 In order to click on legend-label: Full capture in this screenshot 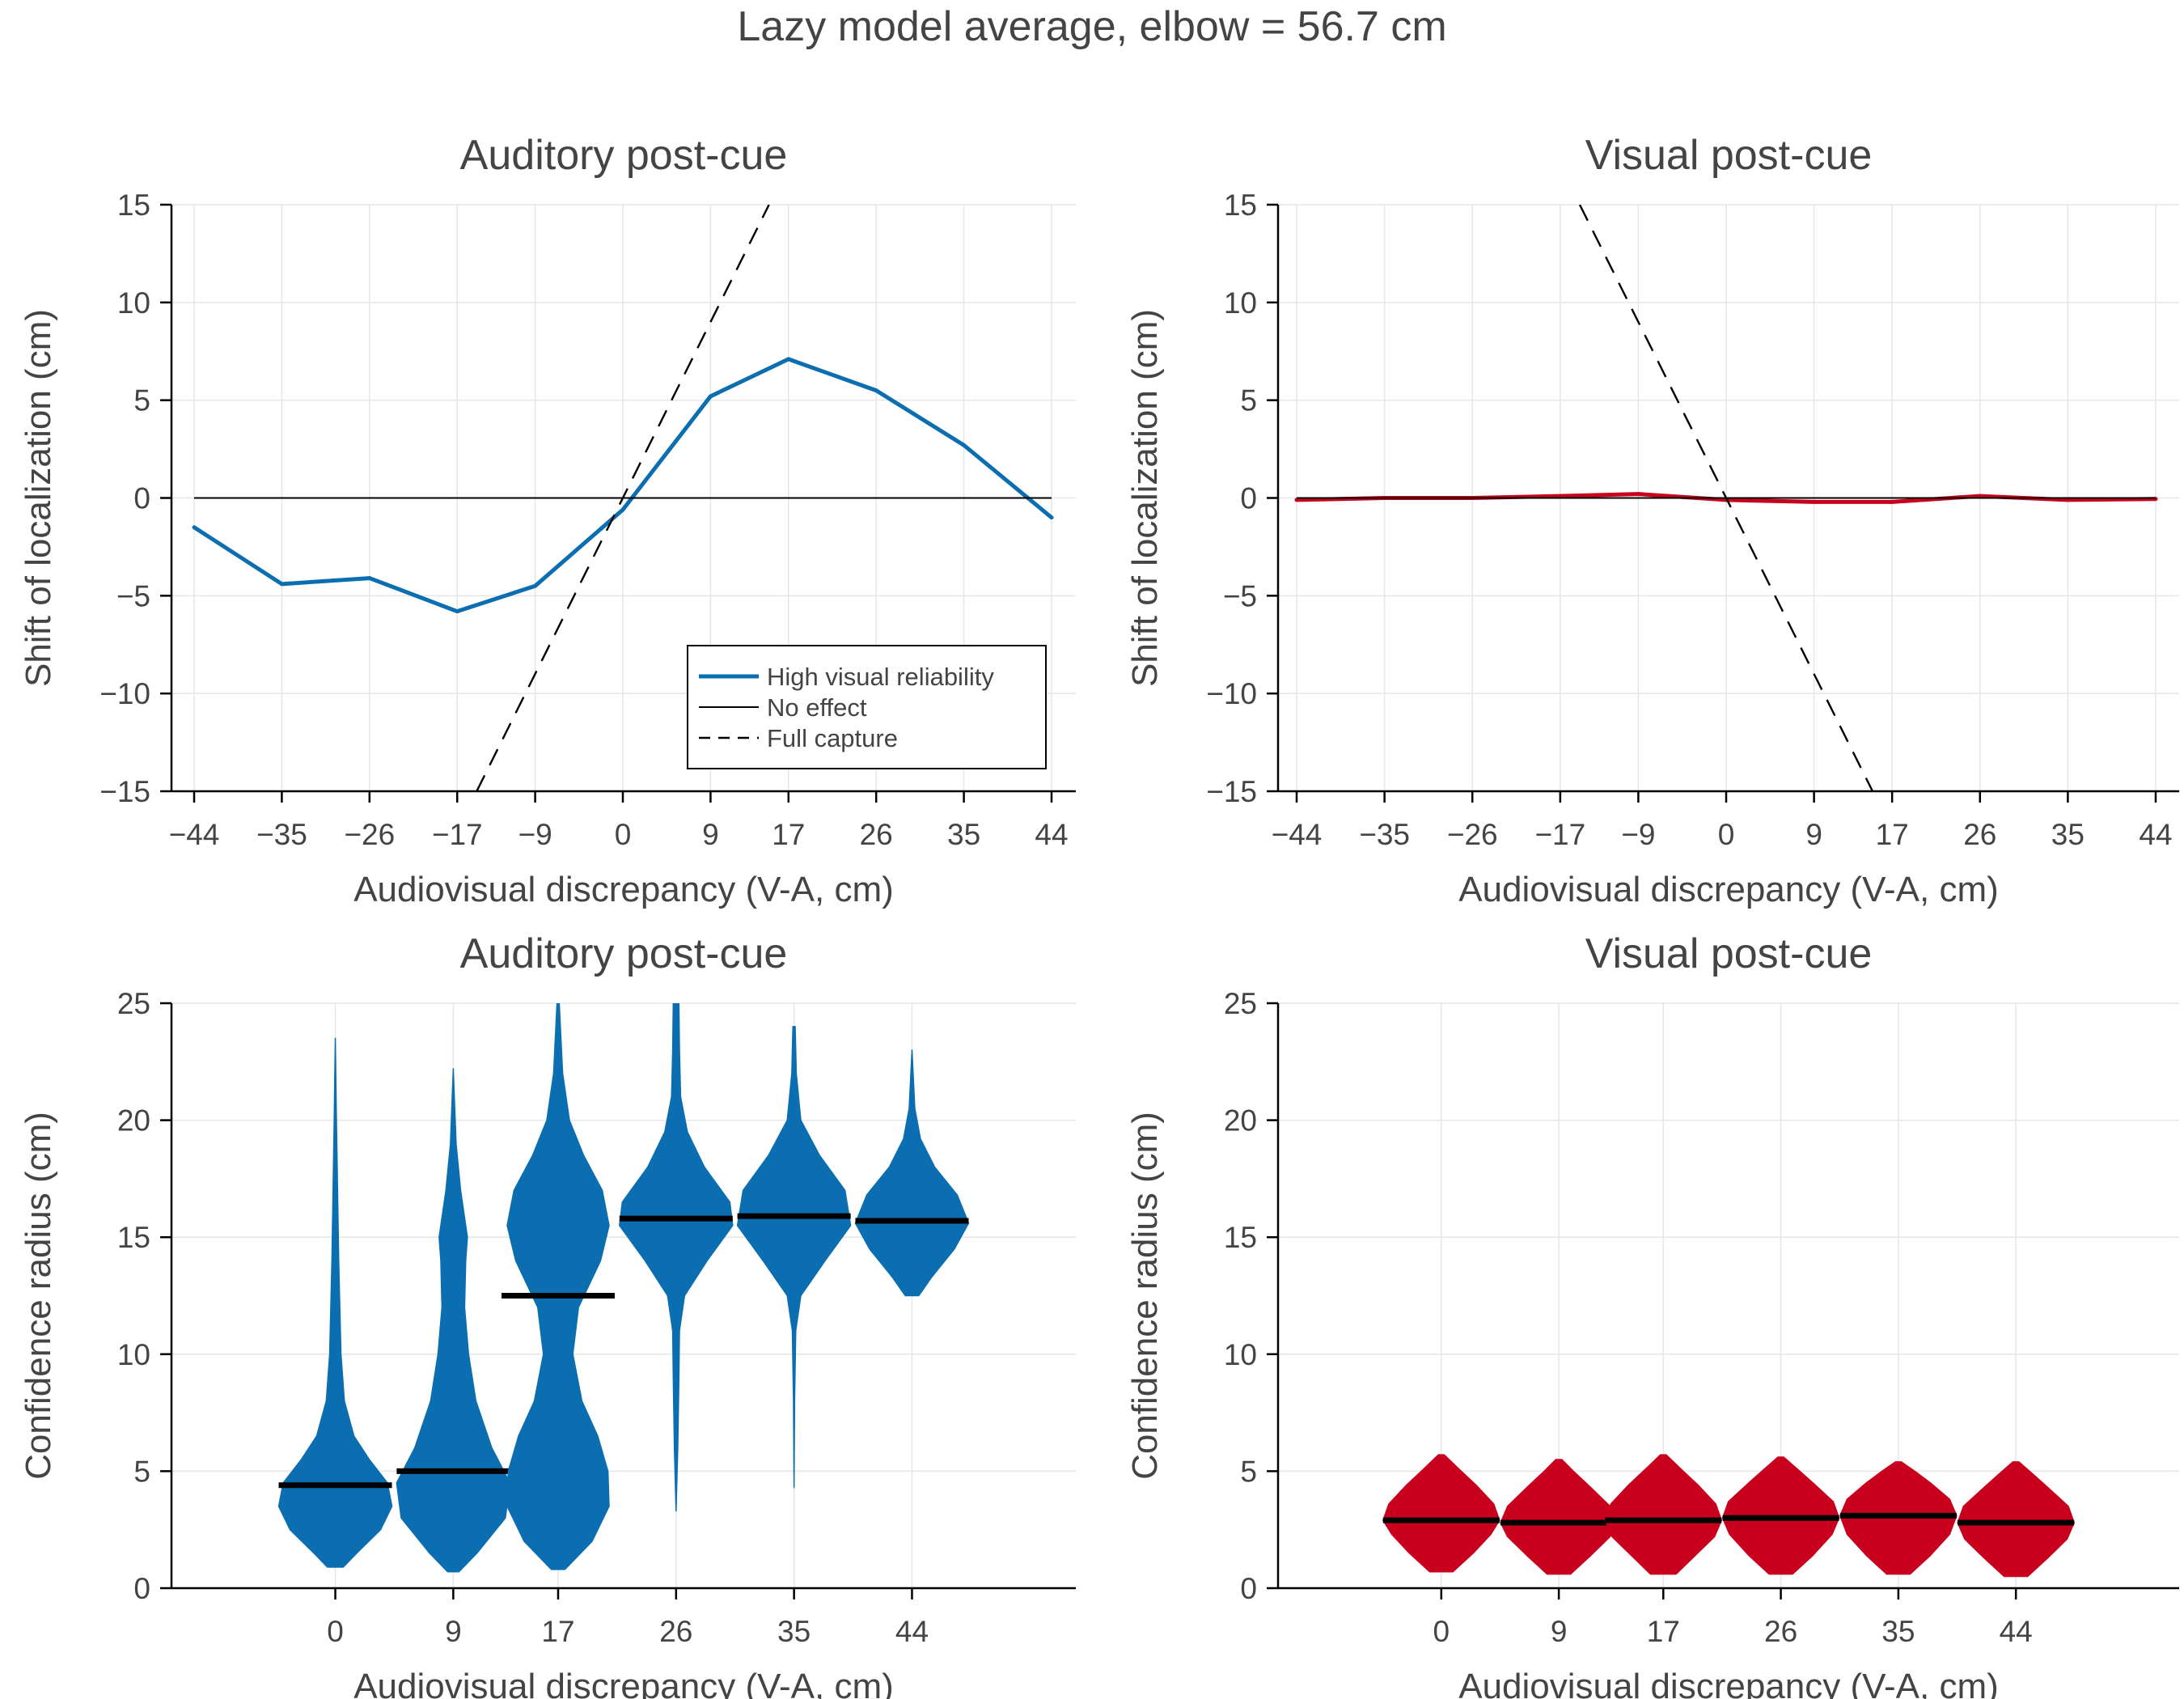, I will do `click(832, 738)`.